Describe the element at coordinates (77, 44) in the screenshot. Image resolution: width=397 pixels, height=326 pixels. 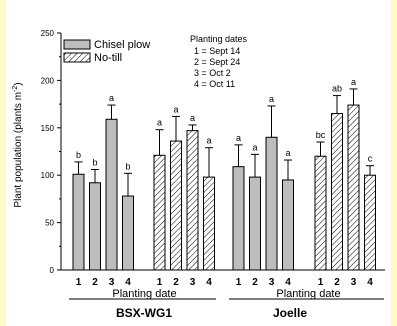
I see `legend-swatch-chisel` at that location.